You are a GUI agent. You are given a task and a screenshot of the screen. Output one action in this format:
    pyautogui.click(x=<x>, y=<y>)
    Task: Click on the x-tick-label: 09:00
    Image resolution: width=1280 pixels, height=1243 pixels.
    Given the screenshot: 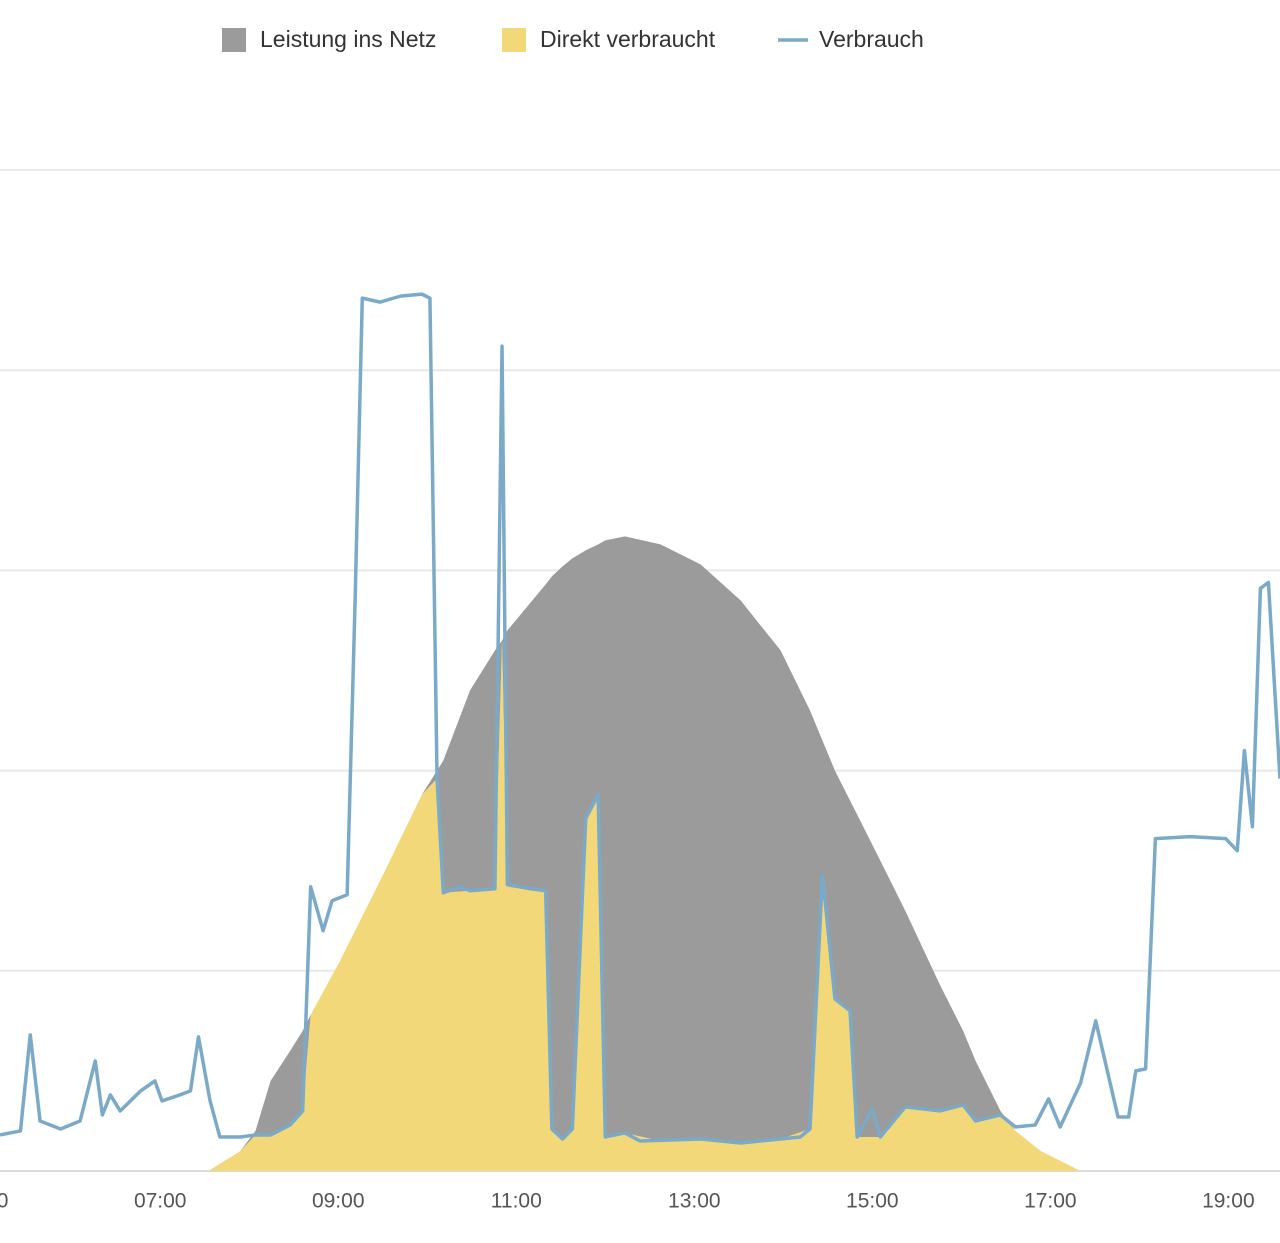 What is the action you would take?
    pyautogui.click(x=338, y=1201)
    